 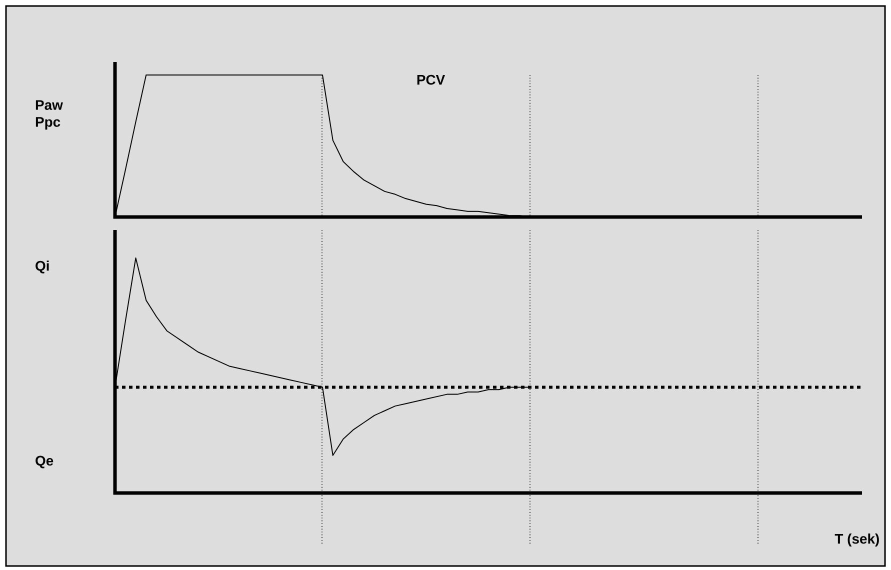 I want to click on text: Qe, so click(x=45, y=462).